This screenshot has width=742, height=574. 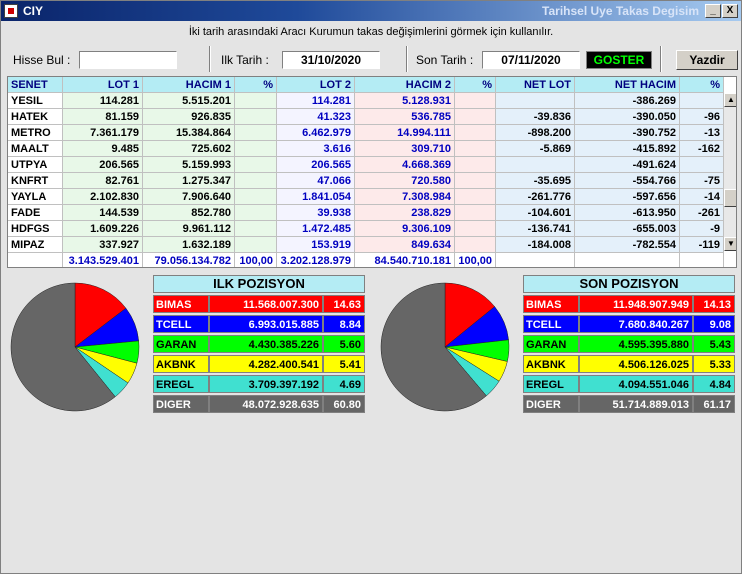 What do you see at coordinates (629, 304) in the screenshot?
I see `position-row: BIMAS 11.948.907.949 14.13` at bounding box center [629, 304].